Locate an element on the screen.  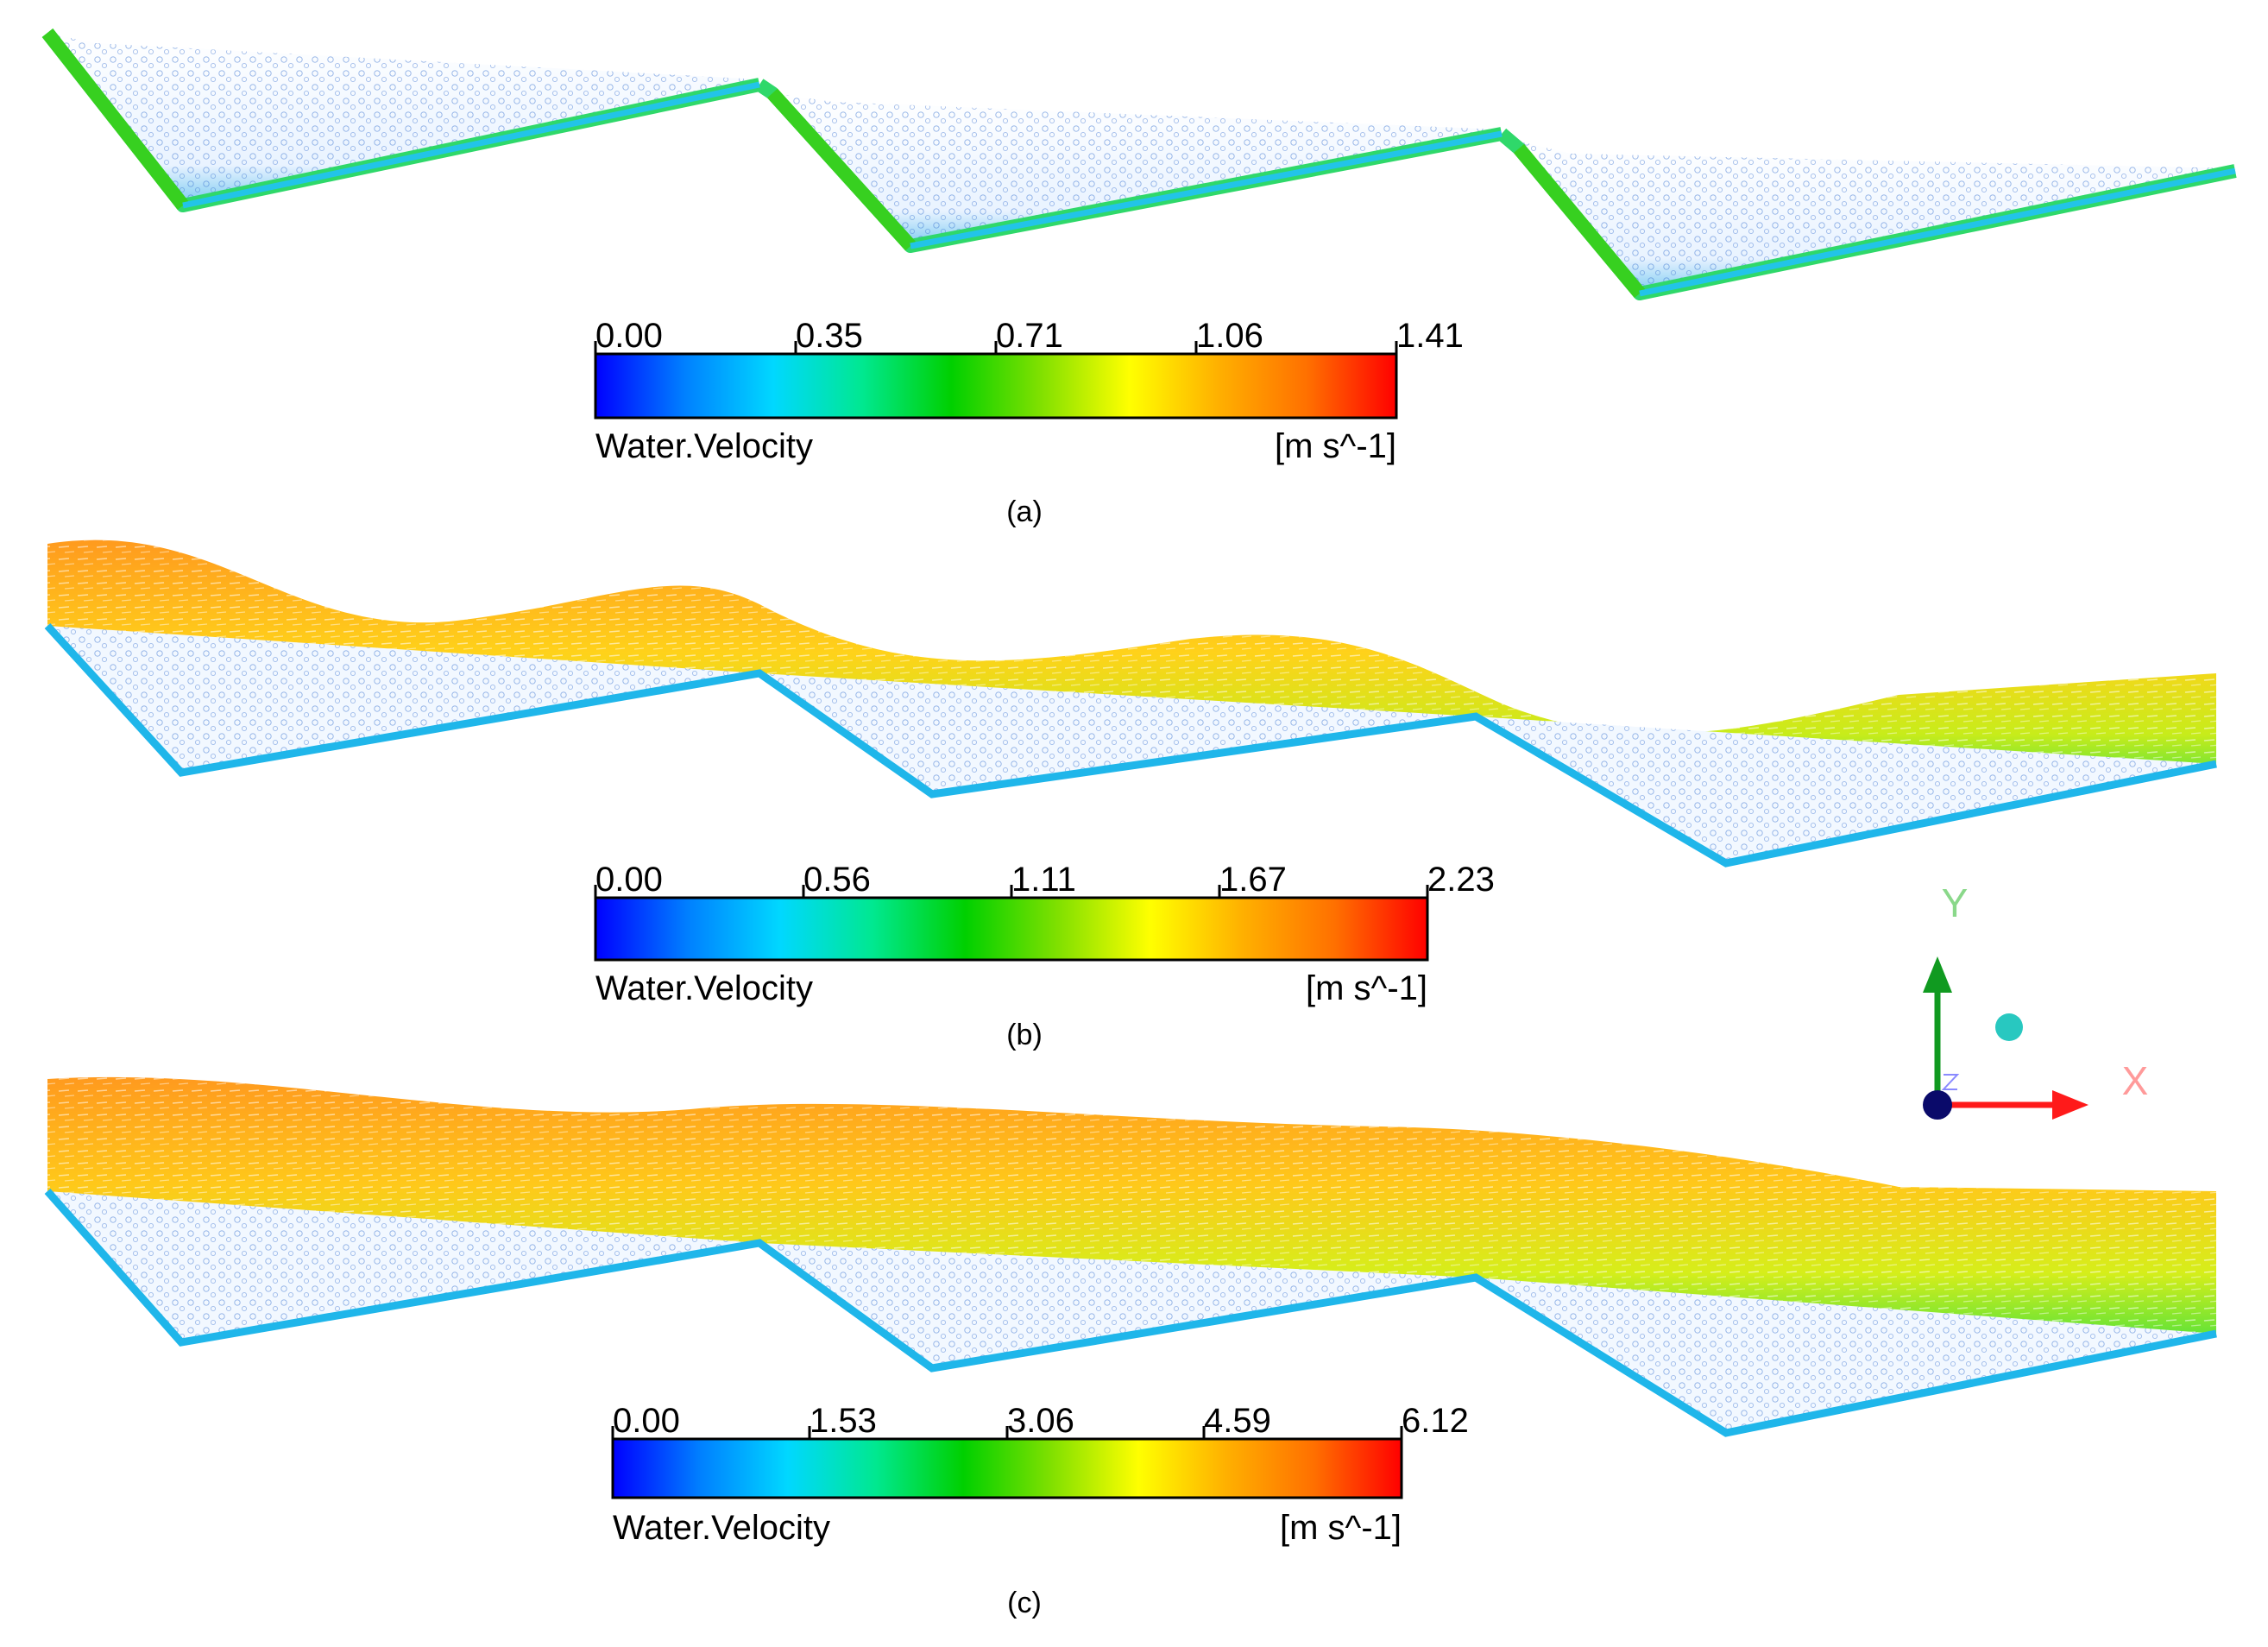
origin-dot is located at coordinates (1938, 1105).